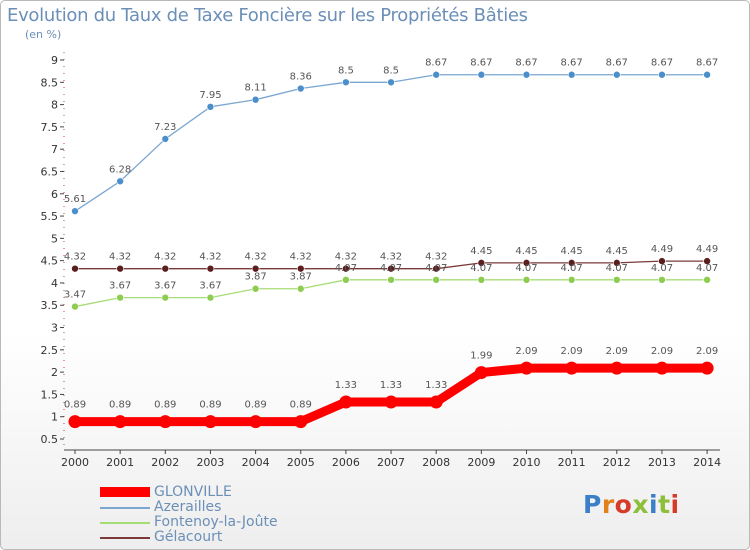 This screenshot has width=750, height=550. What do you see at coordinates (50, 82) in the screenshot?
I see `y-tick-label: 8.5` at bounding box center [50, 82].